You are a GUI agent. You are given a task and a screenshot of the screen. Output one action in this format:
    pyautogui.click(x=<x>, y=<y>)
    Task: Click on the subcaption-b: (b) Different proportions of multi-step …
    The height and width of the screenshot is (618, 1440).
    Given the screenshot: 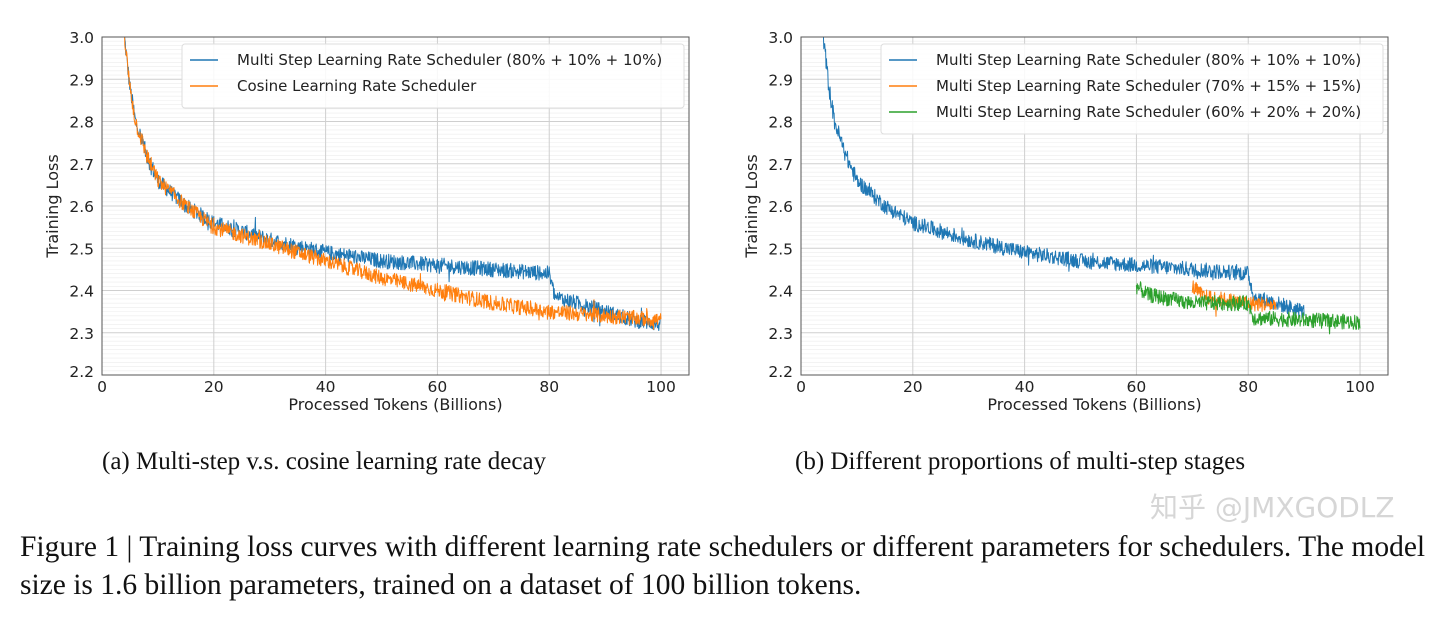 What is the action you would take?
    pyautogui.click(x=1020, y=461)
    